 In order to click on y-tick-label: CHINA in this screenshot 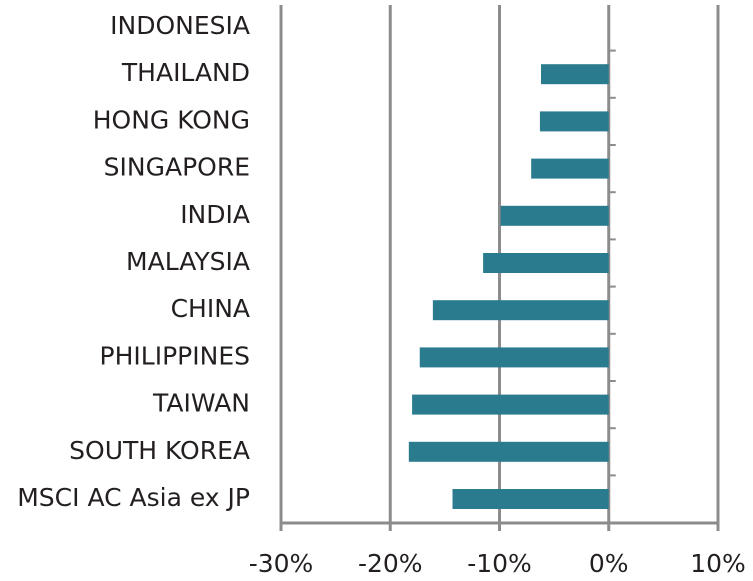, I will do `click(210, 308)`.